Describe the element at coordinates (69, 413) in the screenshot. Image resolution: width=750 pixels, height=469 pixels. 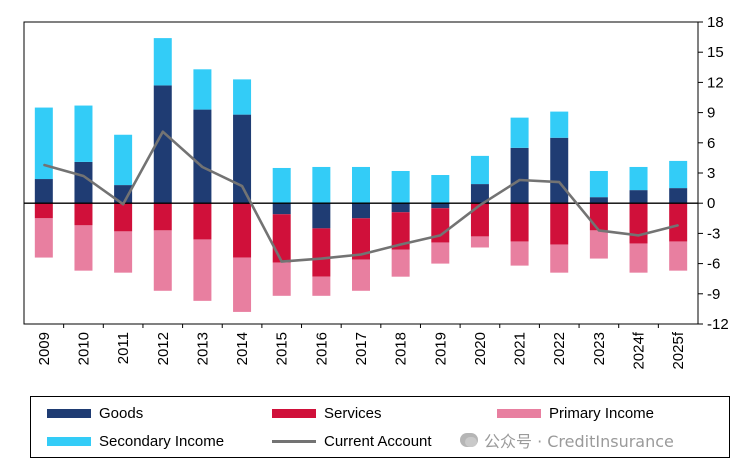
I see `legend-swatch-goods` at that location.